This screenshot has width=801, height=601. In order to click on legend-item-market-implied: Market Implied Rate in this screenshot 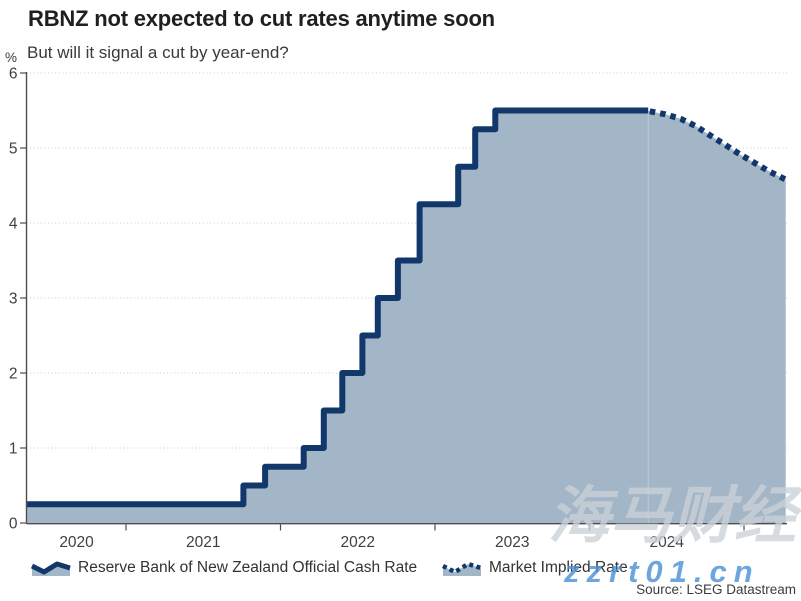, I will do `click(535, 568)`.